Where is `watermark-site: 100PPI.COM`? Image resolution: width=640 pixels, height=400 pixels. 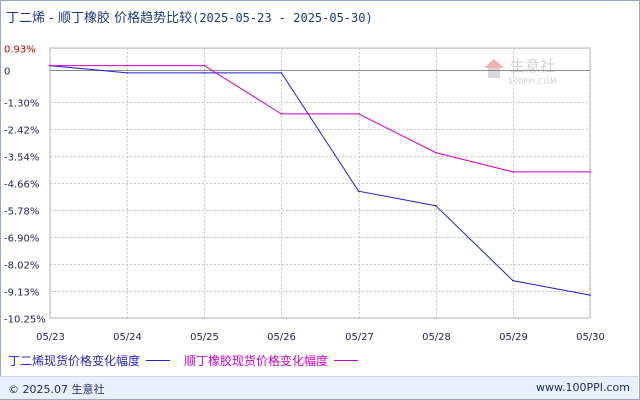 watermark-site: 100PPI.COM is located at coordinates (532, 81).